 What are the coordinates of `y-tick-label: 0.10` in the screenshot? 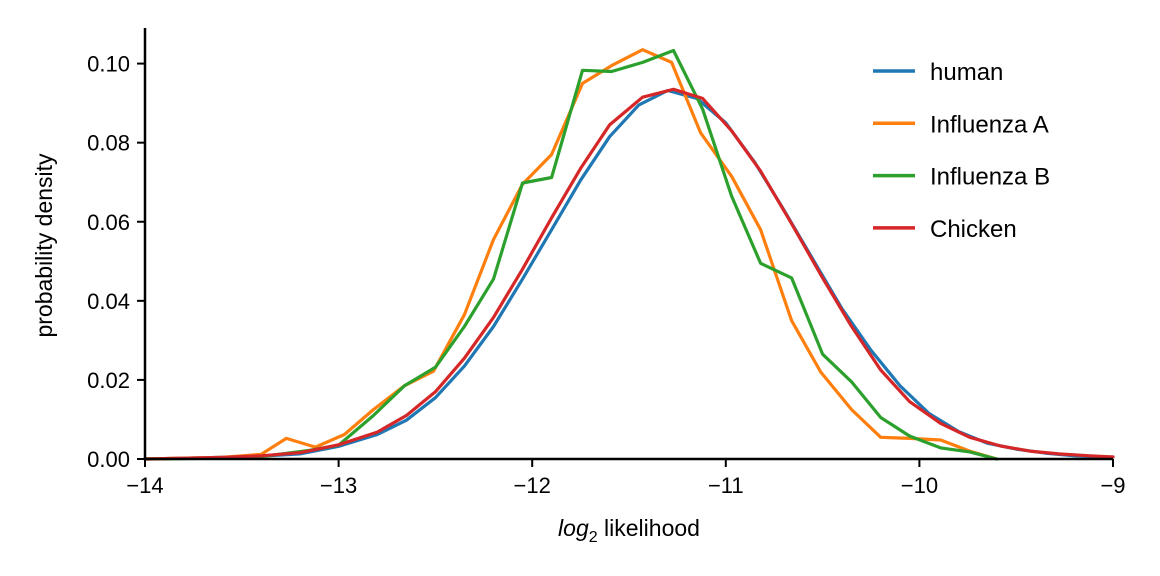 It's located at (108, 64).